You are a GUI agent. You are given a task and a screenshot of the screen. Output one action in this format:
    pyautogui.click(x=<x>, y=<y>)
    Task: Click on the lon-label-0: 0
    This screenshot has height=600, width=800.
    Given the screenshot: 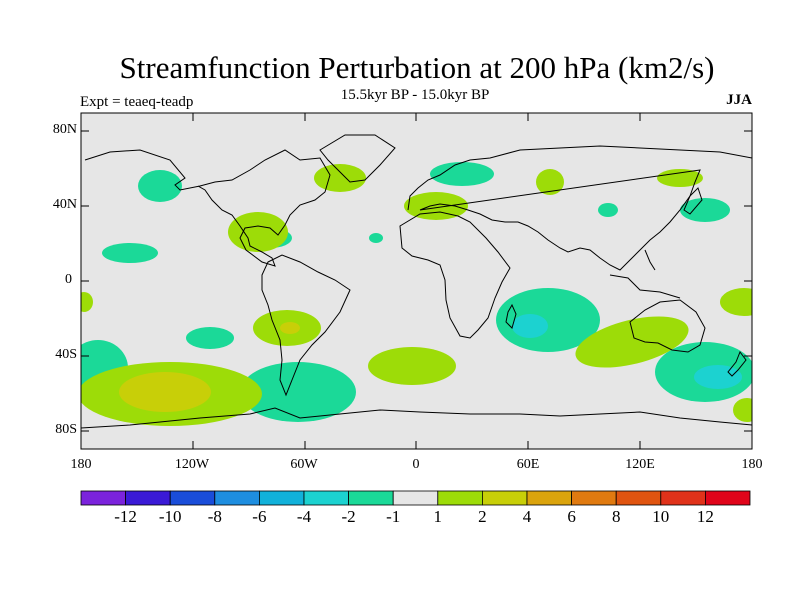 What is the action you would take?
    pyautogui.click(x=416, y=464)
    